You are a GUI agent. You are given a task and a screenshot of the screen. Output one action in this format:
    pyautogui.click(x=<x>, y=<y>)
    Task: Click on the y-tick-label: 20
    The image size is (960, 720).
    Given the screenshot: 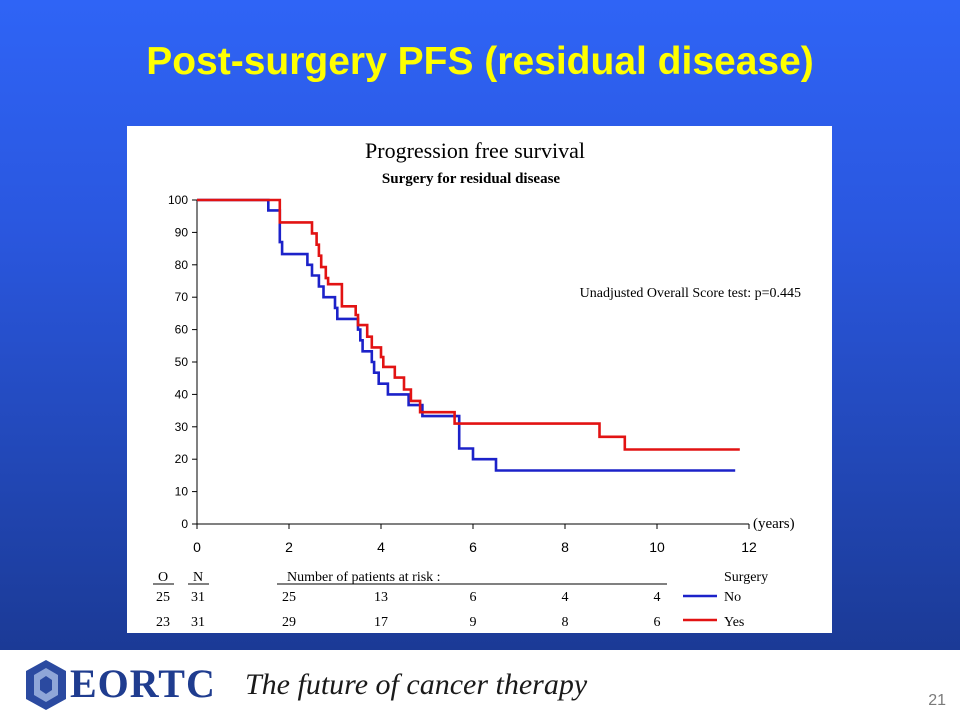 What is the action you would take?
    pyautogui.click(x=182, y=459)
    